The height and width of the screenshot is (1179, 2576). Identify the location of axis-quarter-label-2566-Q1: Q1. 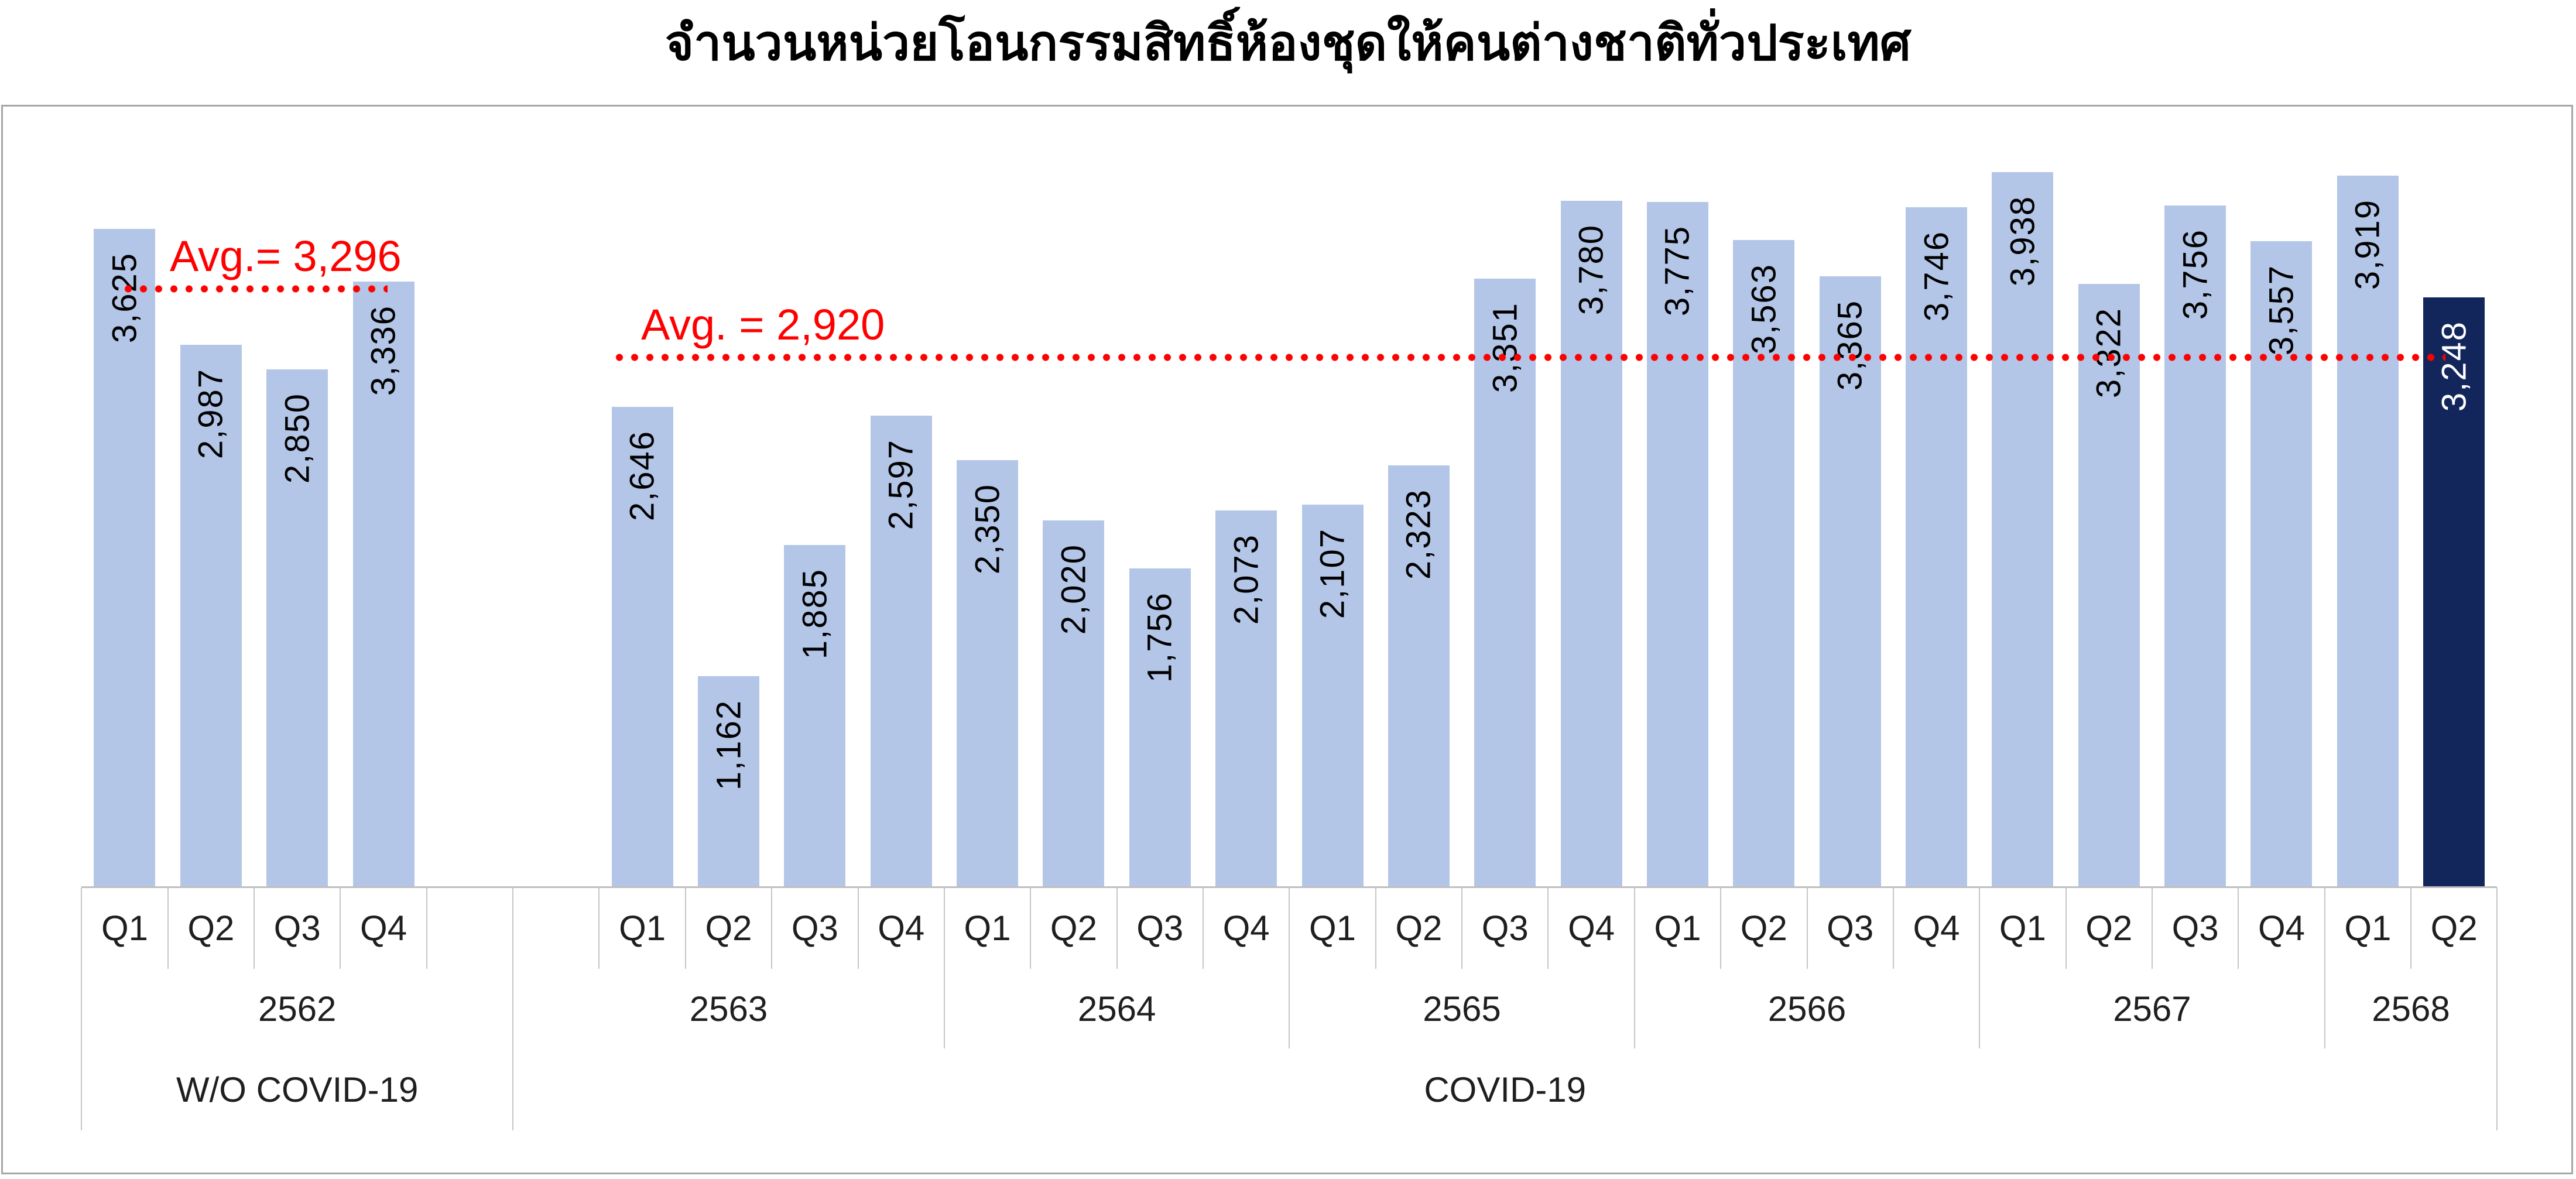
(1677, 928).